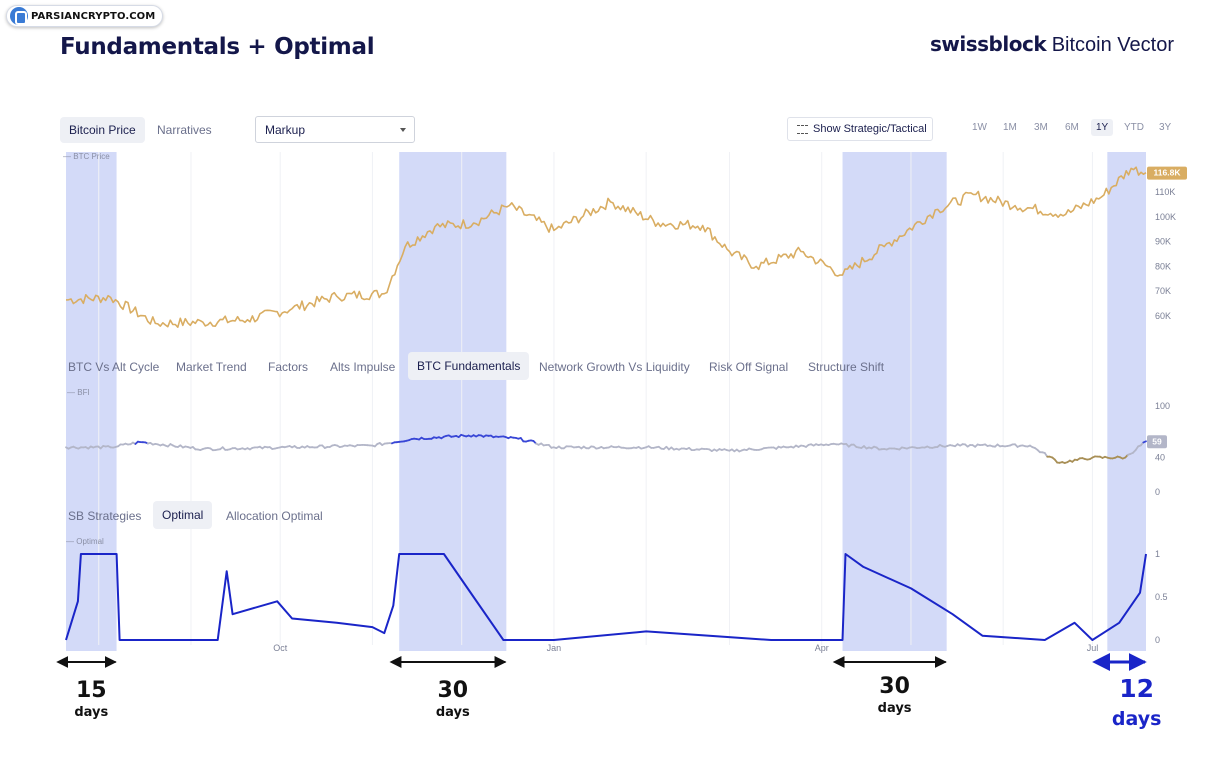 Image resolution: width=1232 pixels, height=770 pixels. What do you see at coordinates (846, 367) in the screenshot?
I see `tab-structure-shift: Structure Shift` at bounding box center [846, 367].